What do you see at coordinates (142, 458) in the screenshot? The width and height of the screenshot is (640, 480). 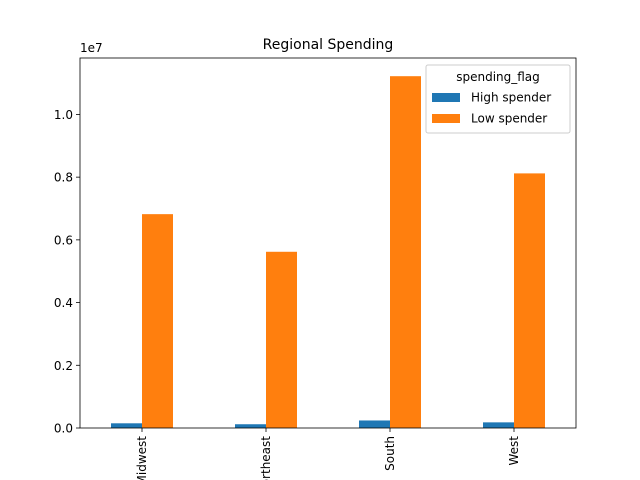 I see `x-tick-label: Midwest` at bounding box center [142, 458].